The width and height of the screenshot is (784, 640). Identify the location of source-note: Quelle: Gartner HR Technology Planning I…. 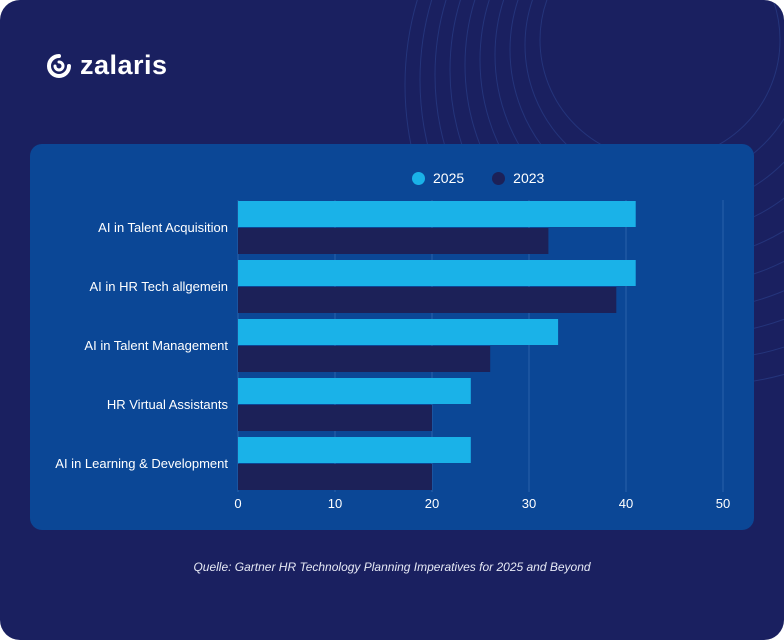
(392, 567).